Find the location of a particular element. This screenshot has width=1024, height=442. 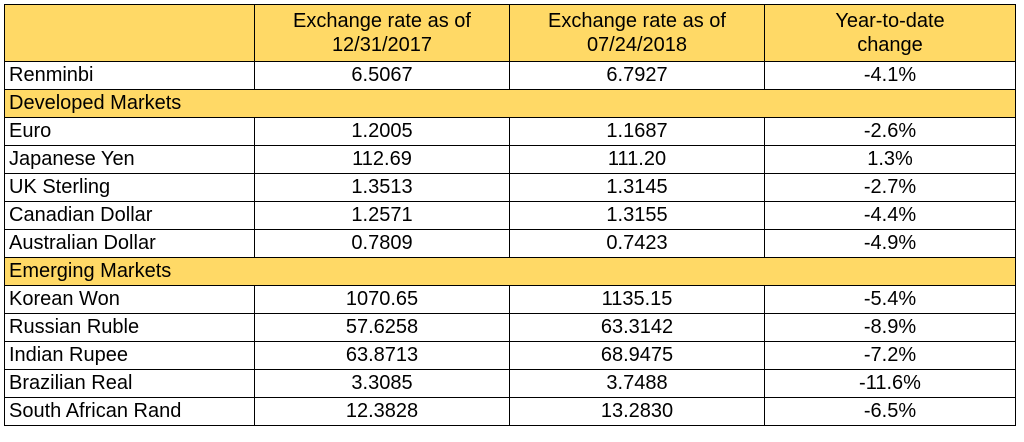

currency-row: Australian Dollar 0.7809 0.7423 -4.9% is located at coordinates (510, 243).